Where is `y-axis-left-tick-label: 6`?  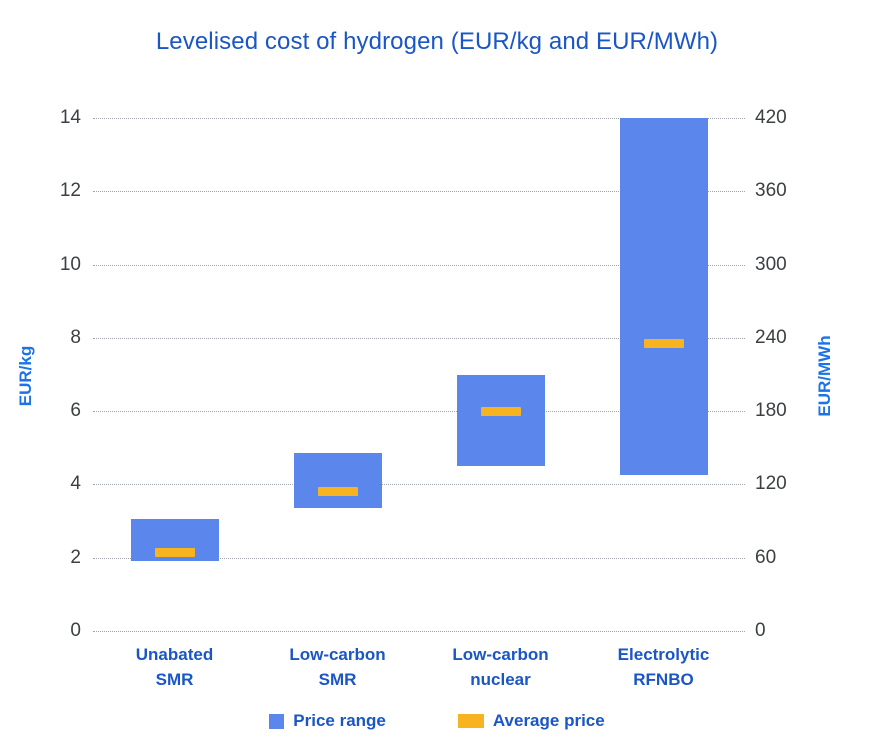 y-axis-left-tick-label: 6 is located at coordinates (75, 411).